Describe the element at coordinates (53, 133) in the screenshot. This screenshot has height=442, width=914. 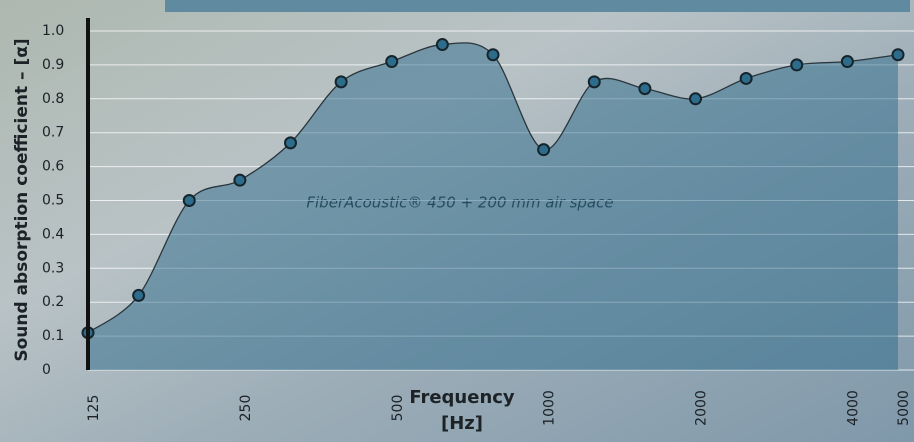
I see `y-tick-label: 0.7` at that location.